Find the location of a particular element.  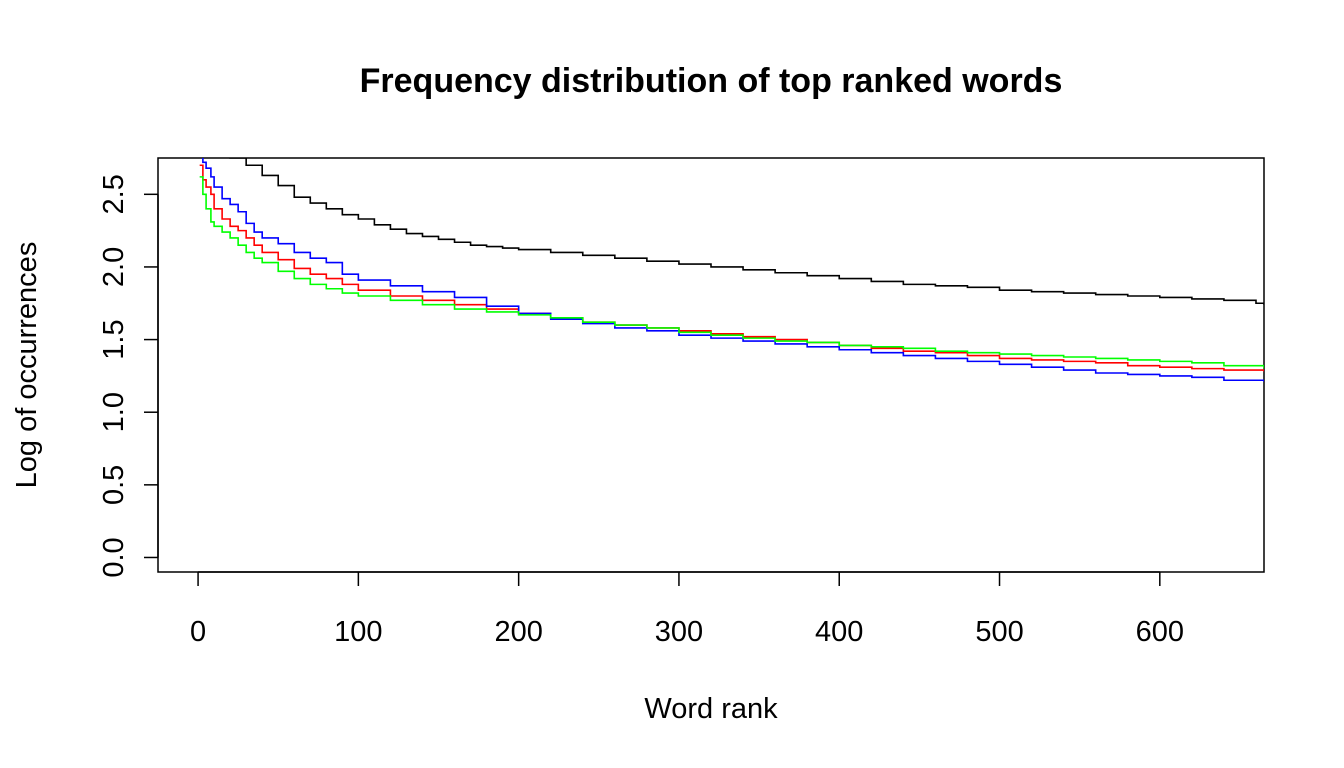

x-tick-label: 600 is located at coordinates (1160, 632).